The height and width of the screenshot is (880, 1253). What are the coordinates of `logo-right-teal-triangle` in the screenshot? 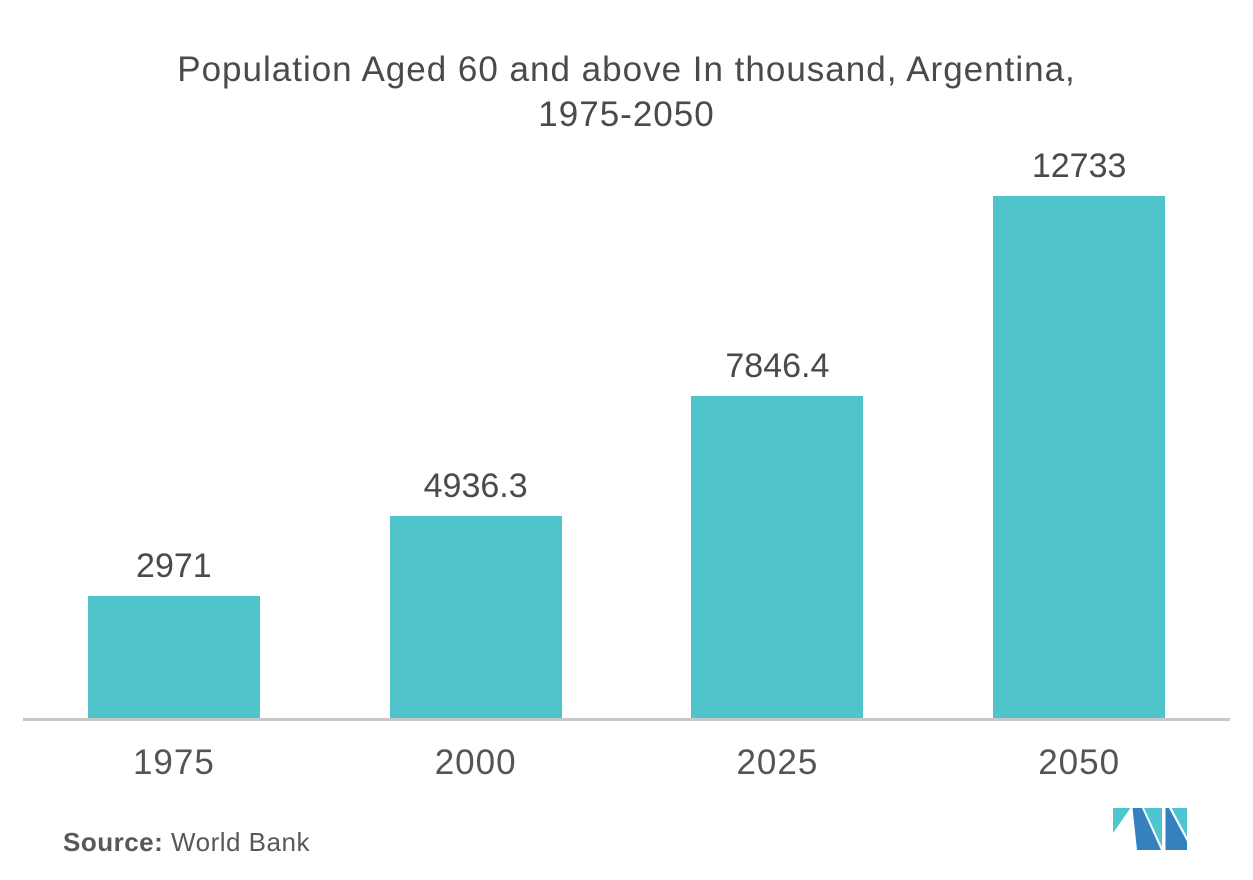 It's located at (1179, 822).